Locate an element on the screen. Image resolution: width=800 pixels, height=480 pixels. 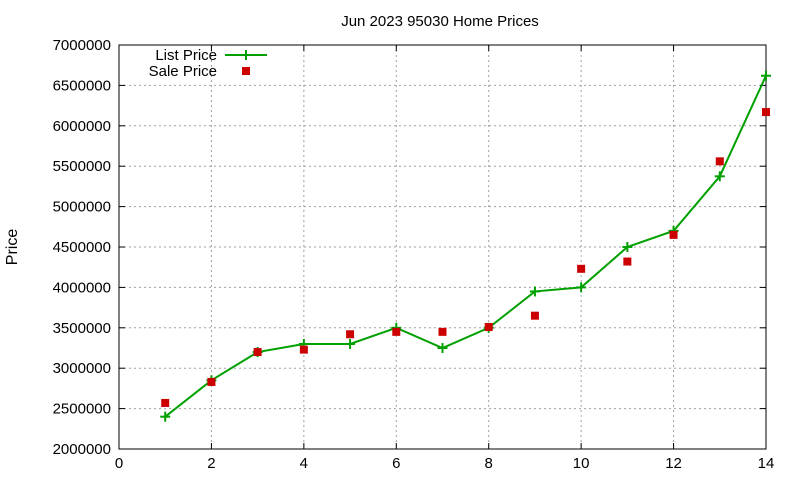
y-tick-label: 2500000 is located at coordinates (82, 409).